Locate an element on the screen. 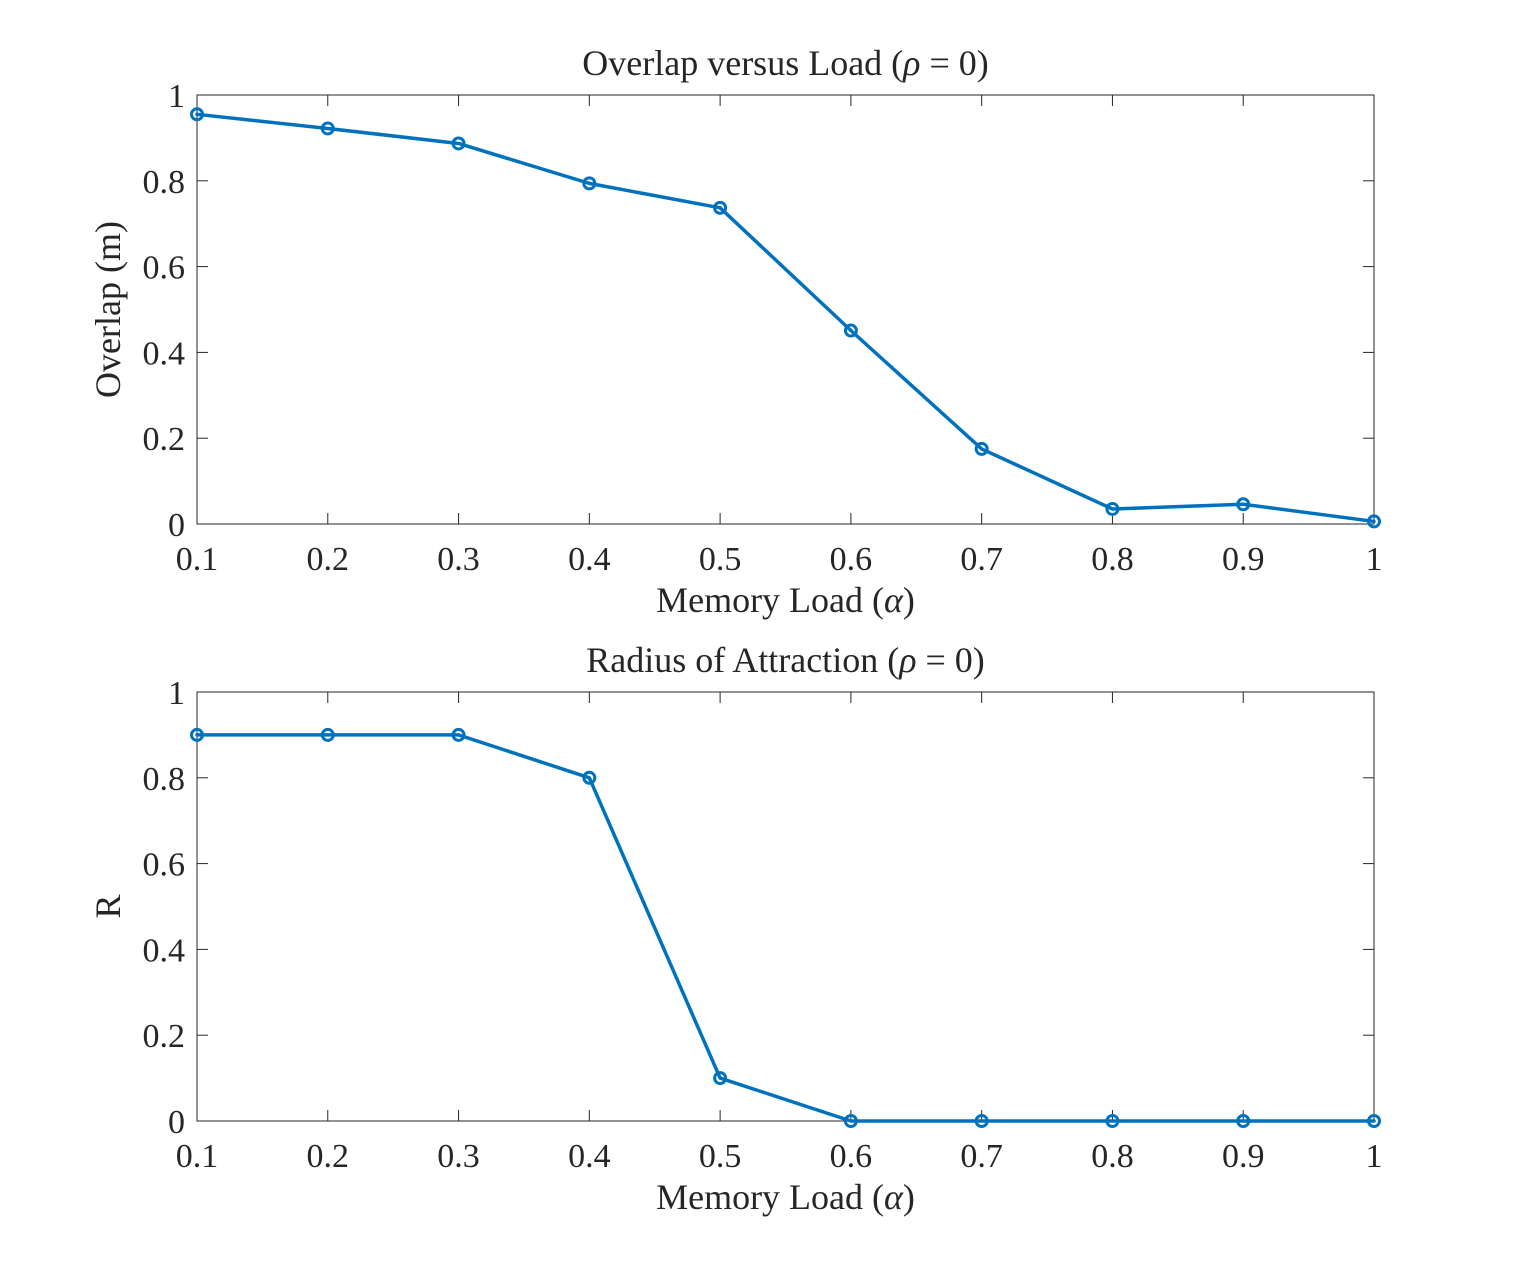 The width and height of the screenshot is (1518, 1265). chart-title-part: Radius of Attraction ( is located at coordinates (742, 660).